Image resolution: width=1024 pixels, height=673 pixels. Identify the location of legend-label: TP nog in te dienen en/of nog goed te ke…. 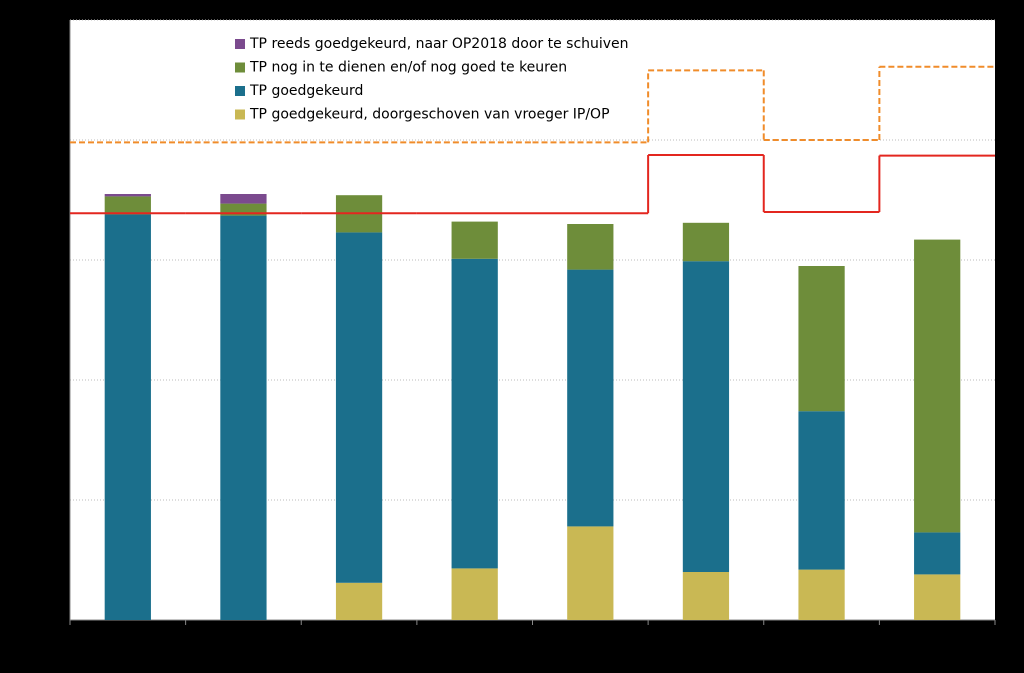
(408, 68).